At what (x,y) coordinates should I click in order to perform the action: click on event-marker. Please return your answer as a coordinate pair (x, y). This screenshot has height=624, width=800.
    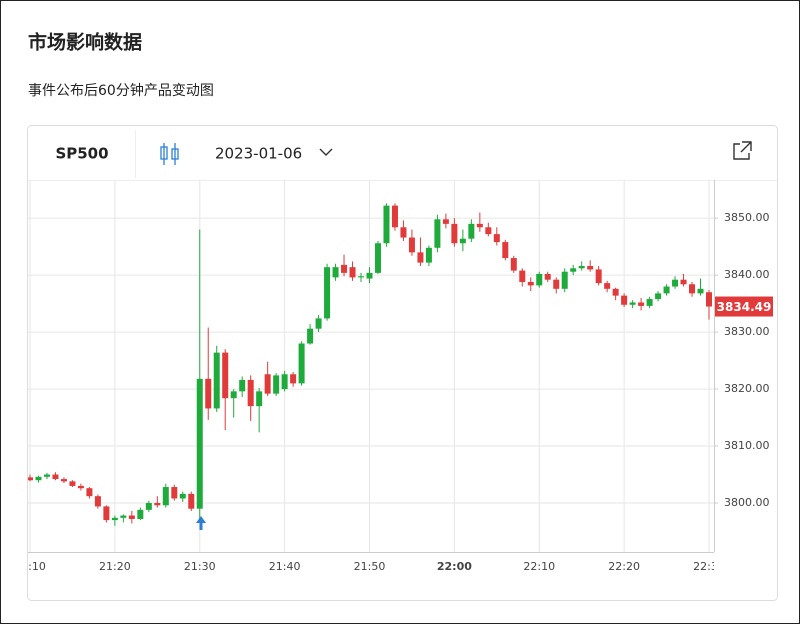
    Looking at the image, I should click on (201, 523).